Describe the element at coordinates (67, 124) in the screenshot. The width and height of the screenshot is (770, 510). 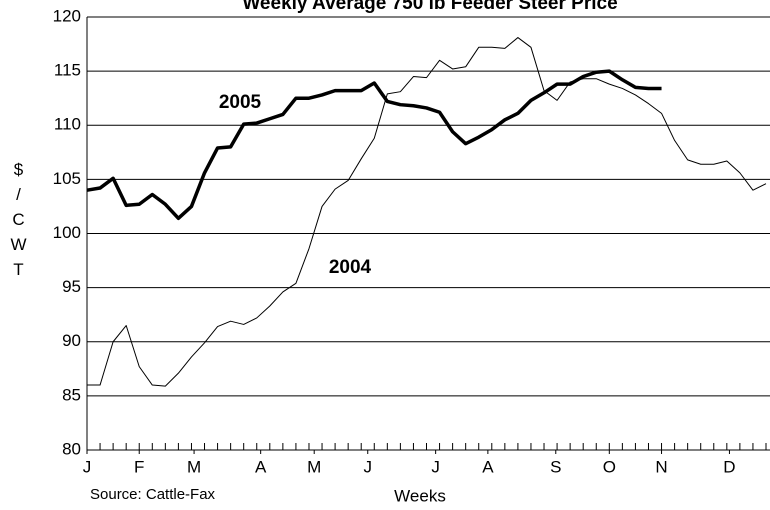
I see `y-tick-label: 110` at that location.